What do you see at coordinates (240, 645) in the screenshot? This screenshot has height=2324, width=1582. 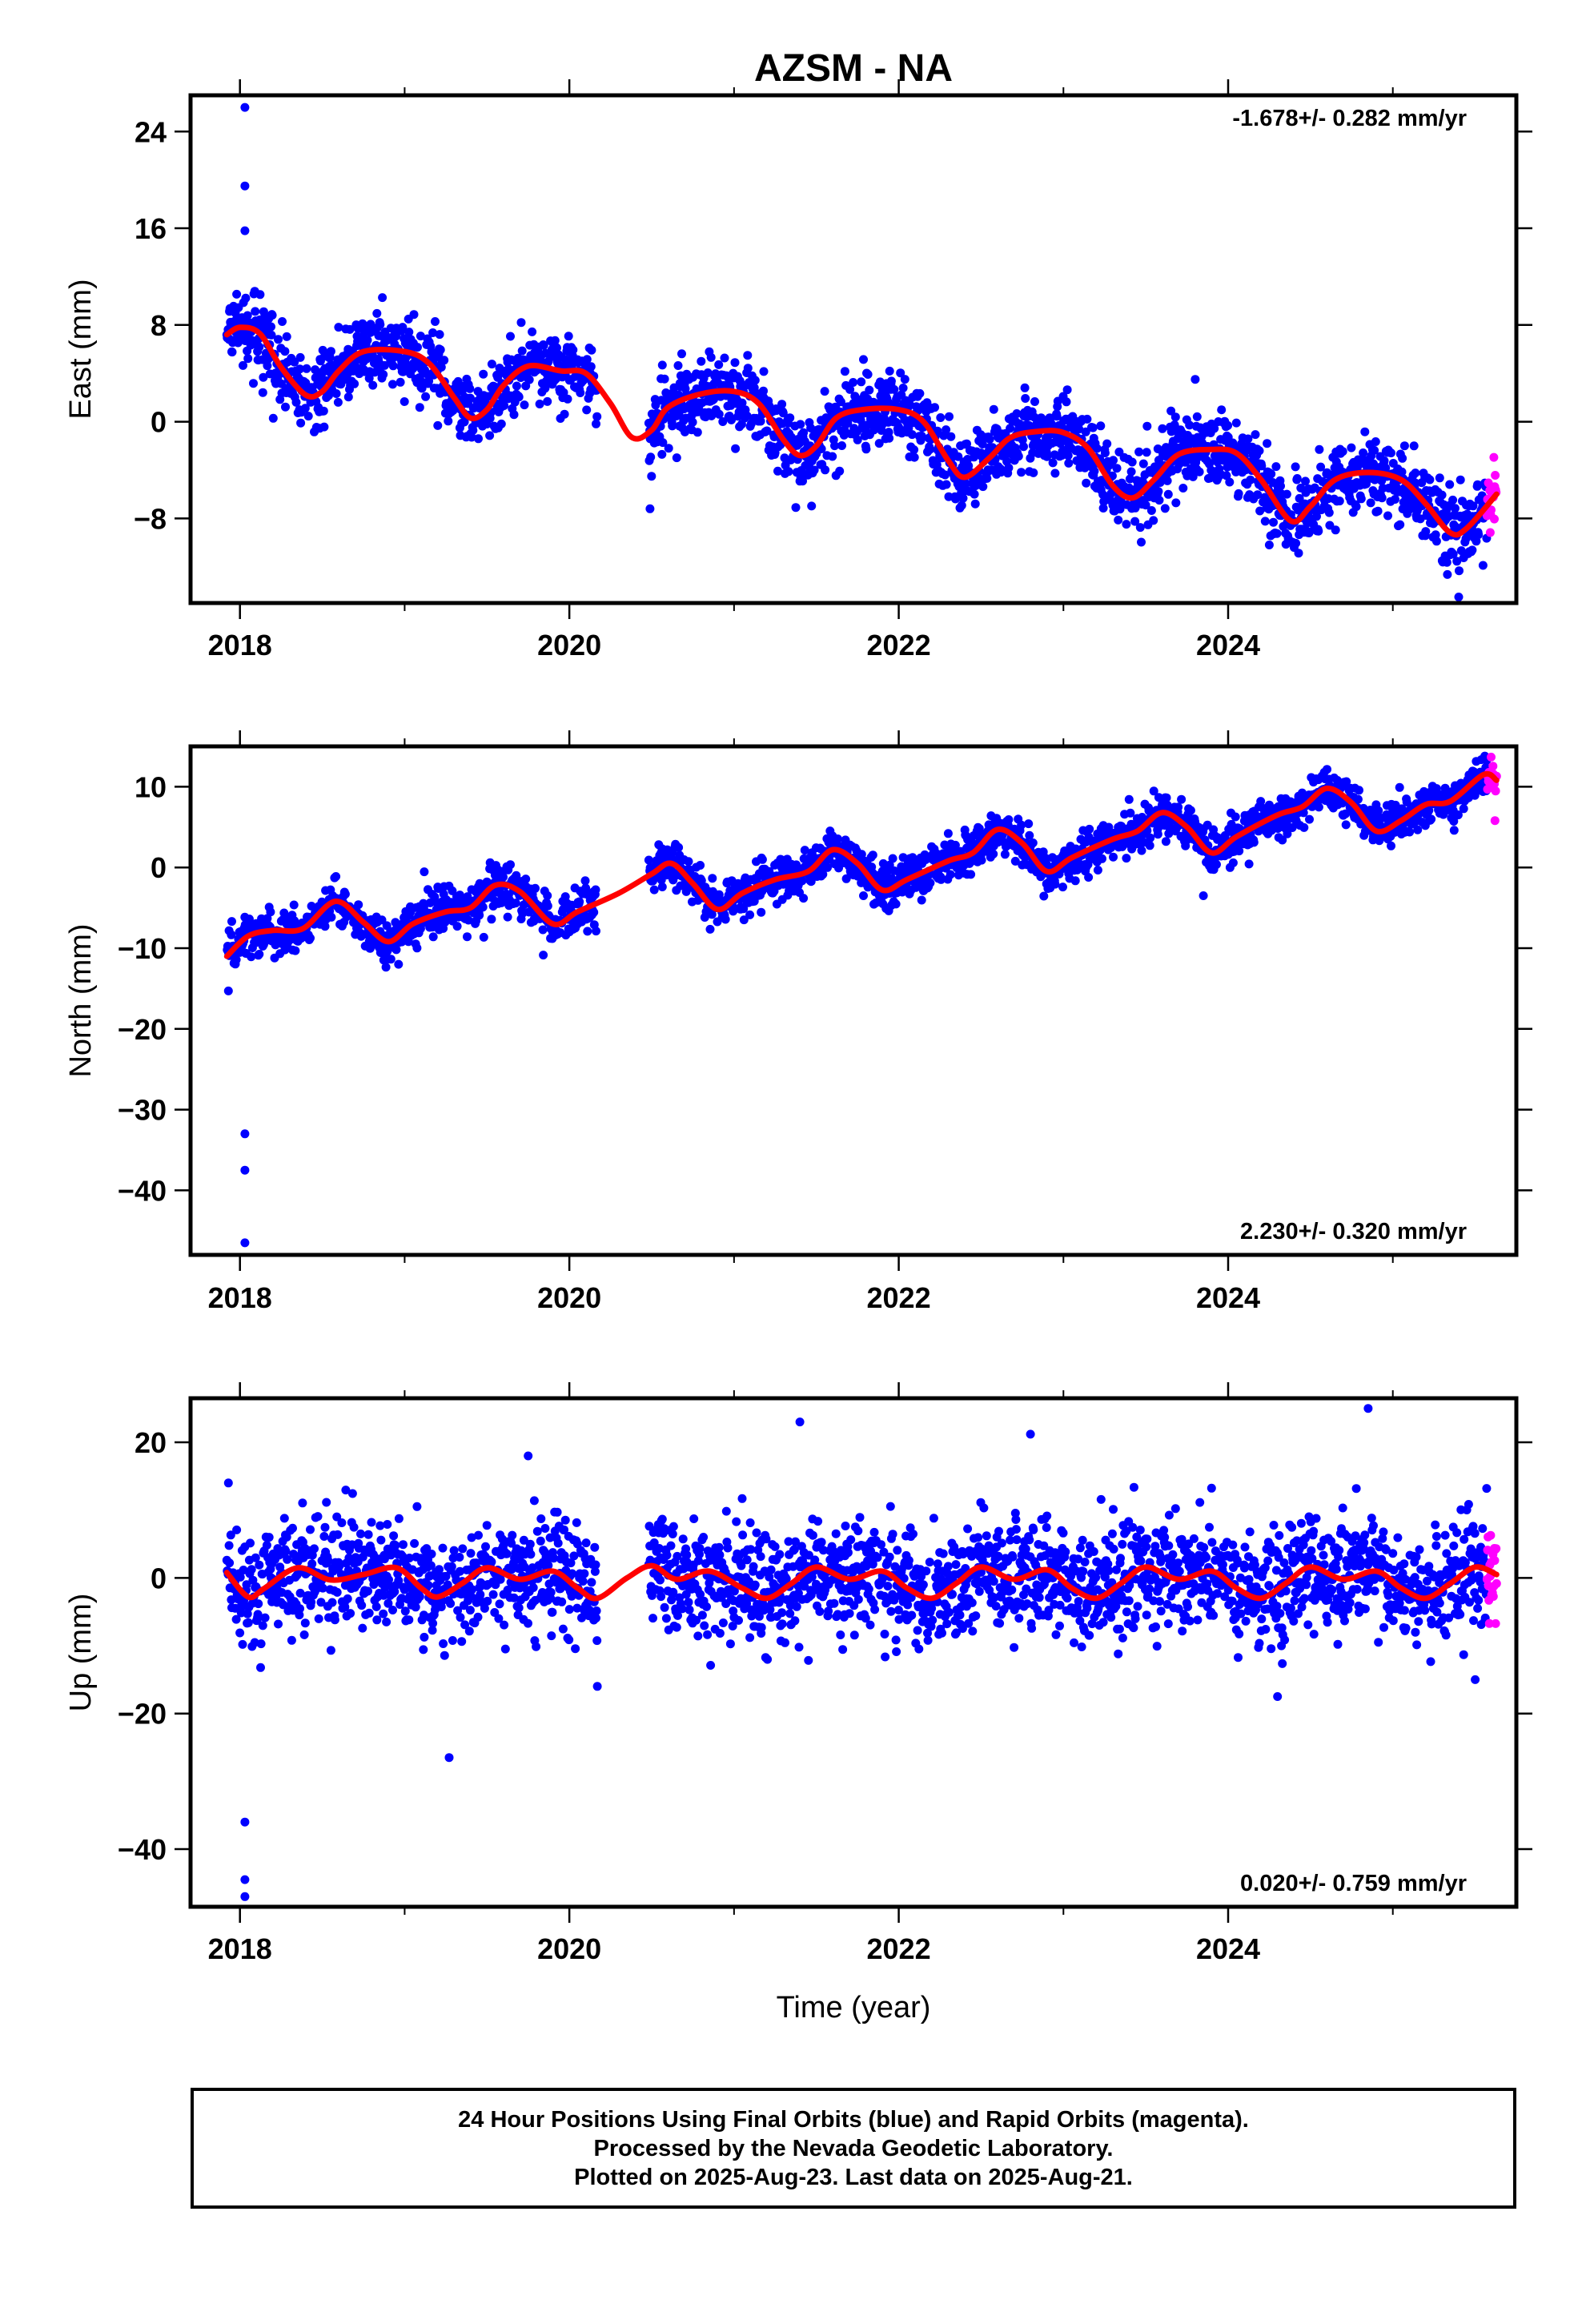 I see `x-tick-label: 2018` at bounding box center [240, 645].